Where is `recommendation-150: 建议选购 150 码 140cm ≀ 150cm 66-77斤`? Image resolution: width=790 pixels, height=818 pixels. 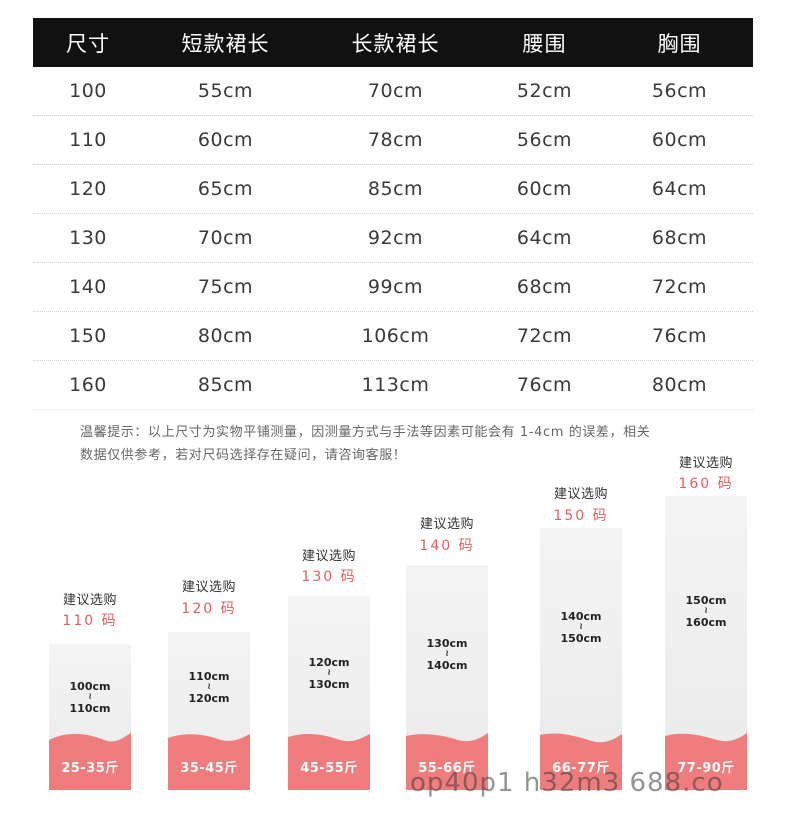
recommendation-150: 建议选购 150 码 140cm ≀ 150cm 66-77斤 is located at coordinates (581, 615).